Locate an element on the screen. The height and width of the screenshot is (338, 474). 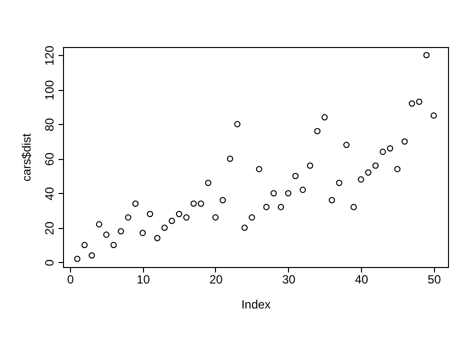
x-tick-label: 30 is located at coordinates (289, 279).